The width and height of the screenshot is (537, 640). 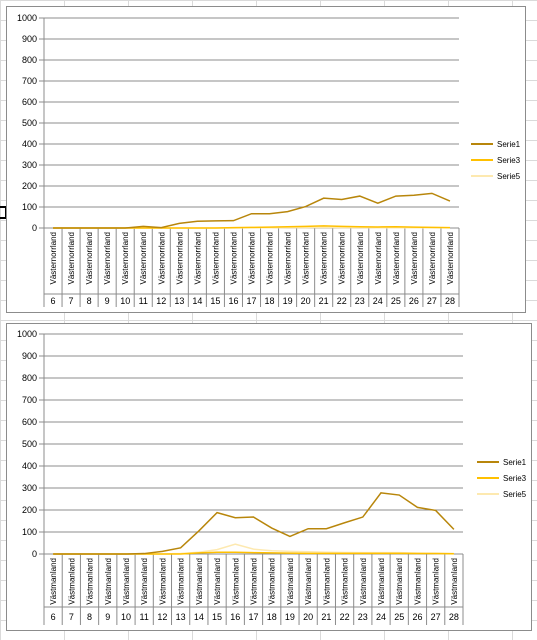 What do you see at coordinates (308, 617) in the screenshot?
I see `chart-2-x-tick-label: 20` at bounding box center [308, 617].